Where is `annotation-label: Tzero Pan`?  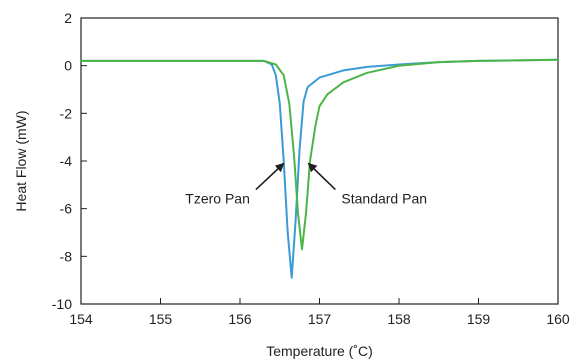 annotation-label: Tzero Pan is located at coordinates (217, 199).